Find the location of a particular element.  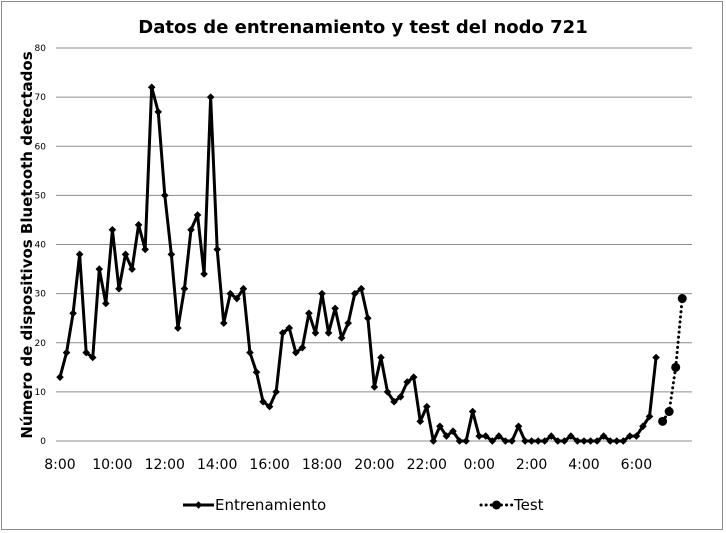

y-tick-label: 50 is located at coordinates (41, 196).